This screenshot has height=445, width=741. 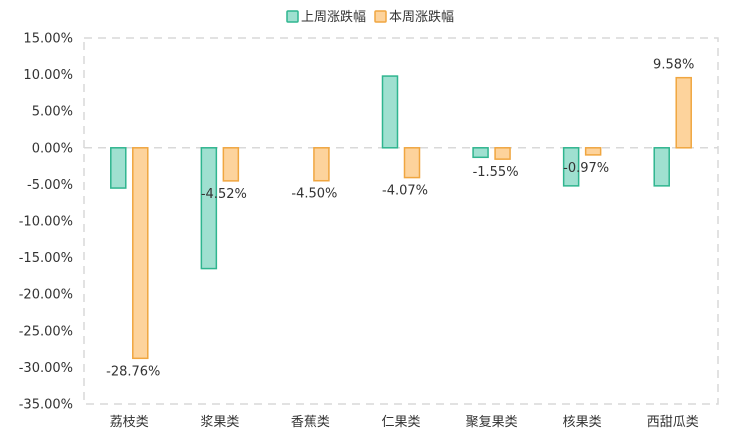 What do you see at coordinates (50, 185) in the screenshot?
I see `y-tick-label: -5.00%` at bounding box center [50, 185].